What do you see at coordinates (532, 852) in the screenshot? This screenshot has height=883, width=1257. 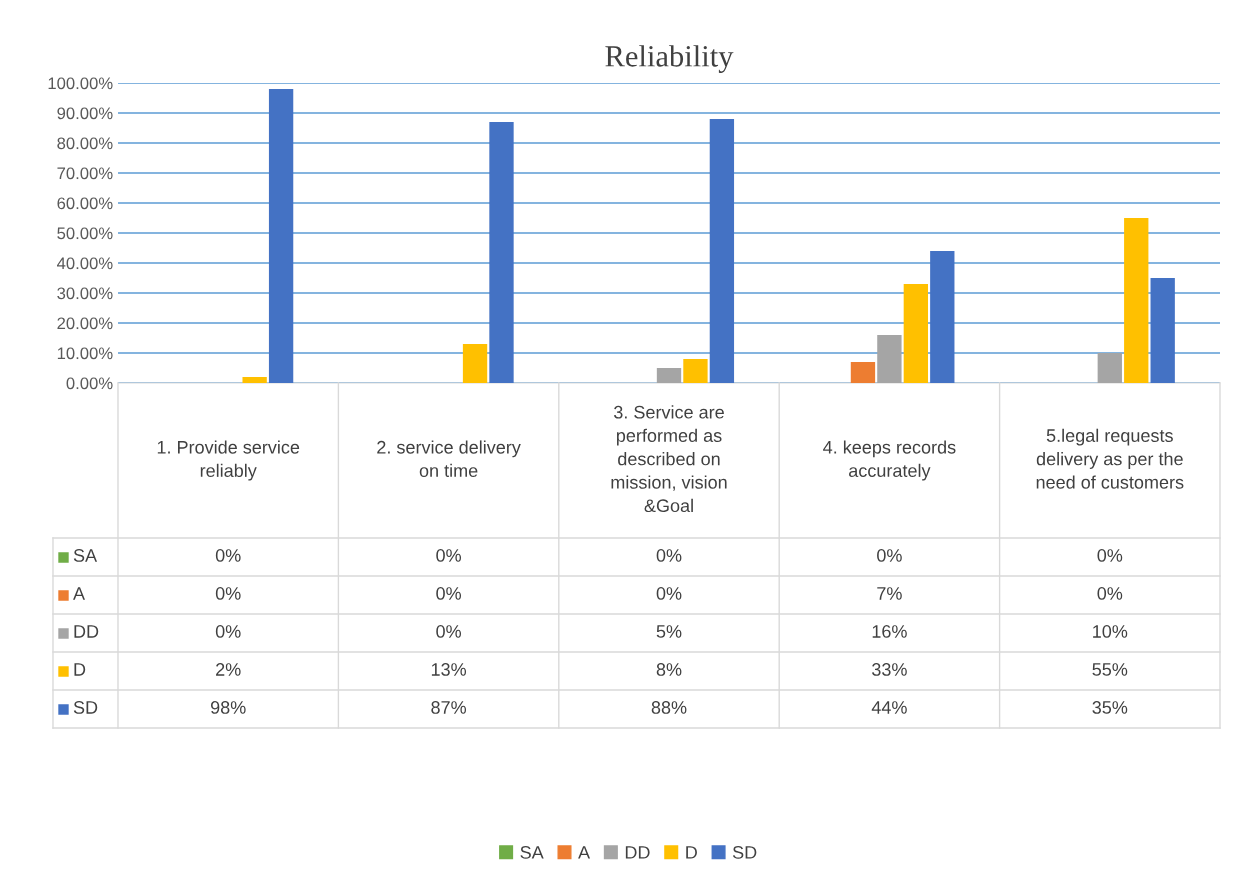 I see `text: SA` at bounding box center [532, 852].